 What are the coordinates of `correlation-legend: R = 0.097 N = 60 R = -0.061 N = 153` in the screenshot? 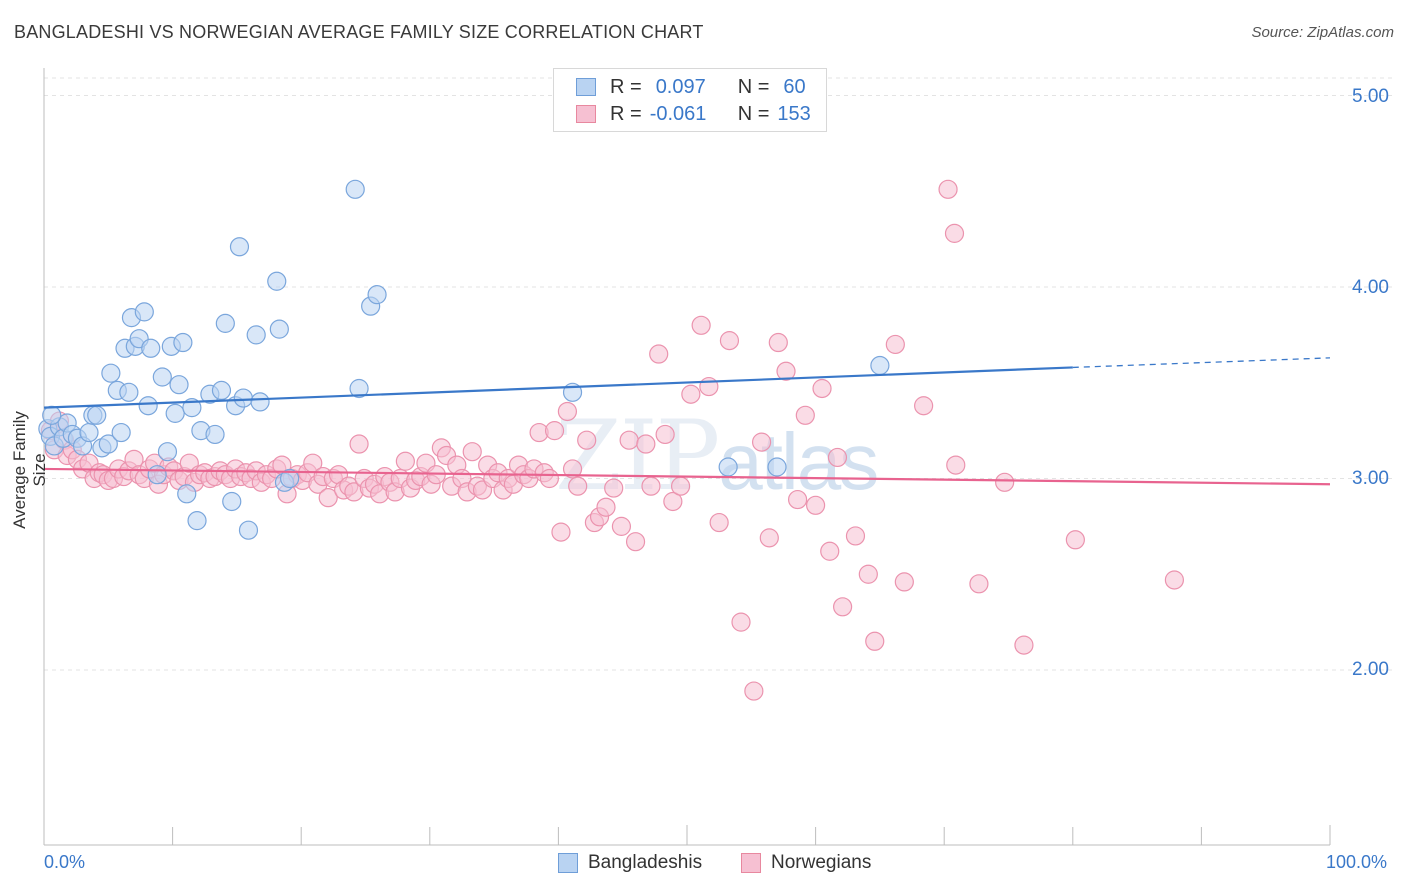 It's located at (690, 100).